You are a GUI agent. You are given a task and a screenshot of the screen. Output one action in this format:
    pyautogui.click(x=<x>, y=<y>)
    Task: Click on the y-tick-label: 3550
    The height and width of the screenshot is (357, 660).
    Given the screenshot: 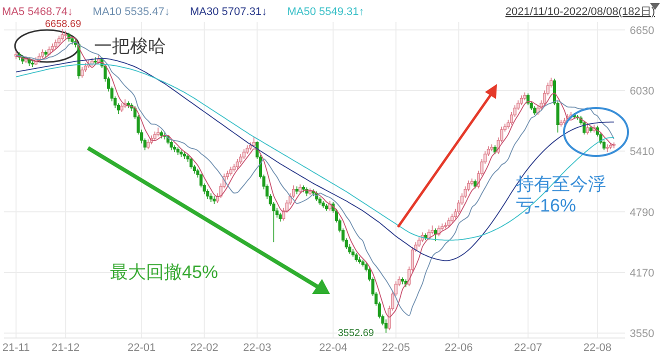 What is the action you would take?
    pyautogui.click(x=642, y=334)
    